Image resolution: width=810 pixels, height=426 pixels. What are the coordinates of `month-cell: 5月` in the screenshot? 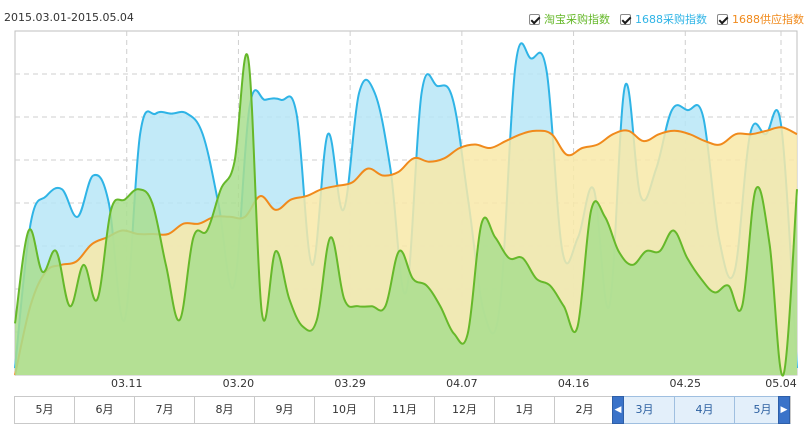 It's located at (44, 410).